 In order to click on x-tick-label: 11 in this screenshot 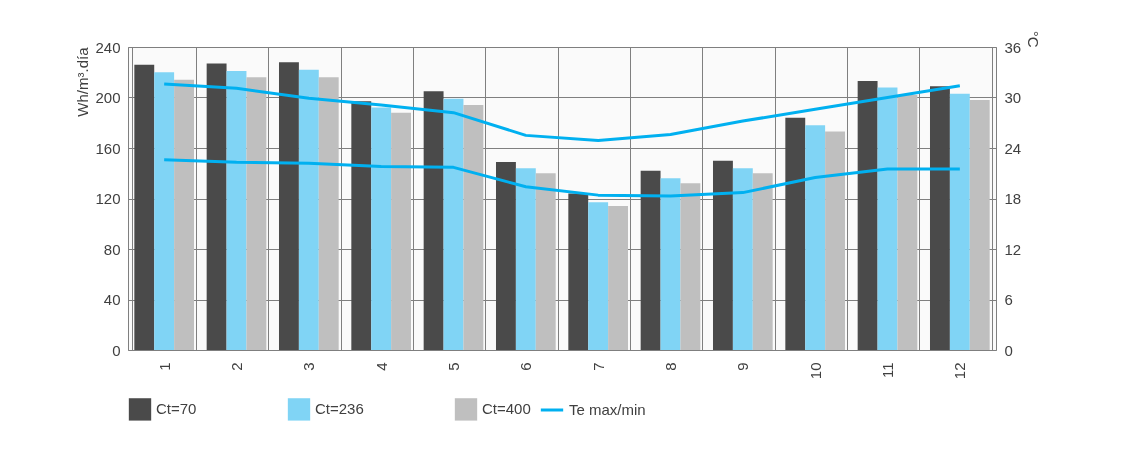, I will do `click(887, 370)`.